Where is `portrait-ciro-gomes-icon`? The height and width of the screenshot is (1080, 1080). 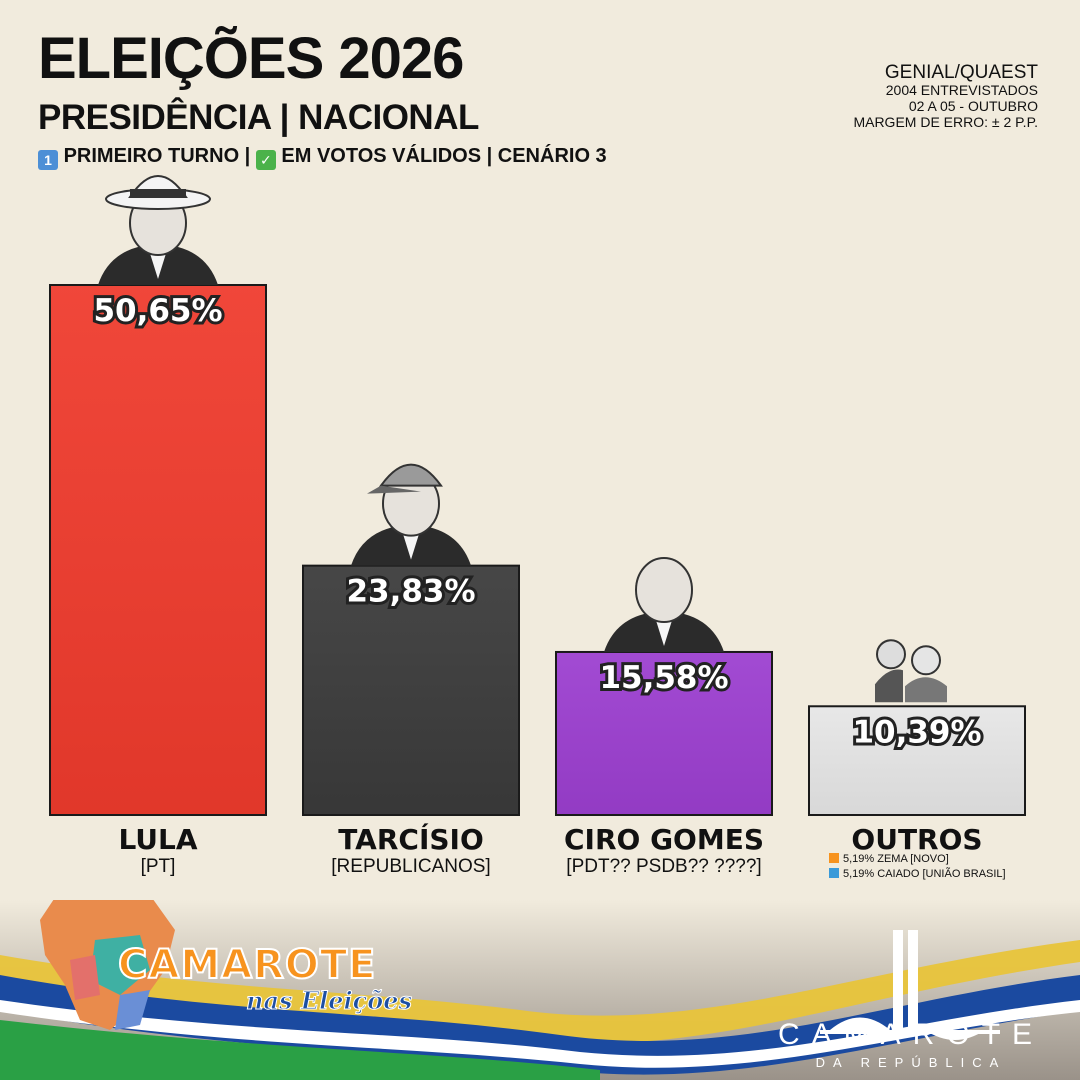
portrait-ciro-gomes-icon is located at coordinates (664, 604).